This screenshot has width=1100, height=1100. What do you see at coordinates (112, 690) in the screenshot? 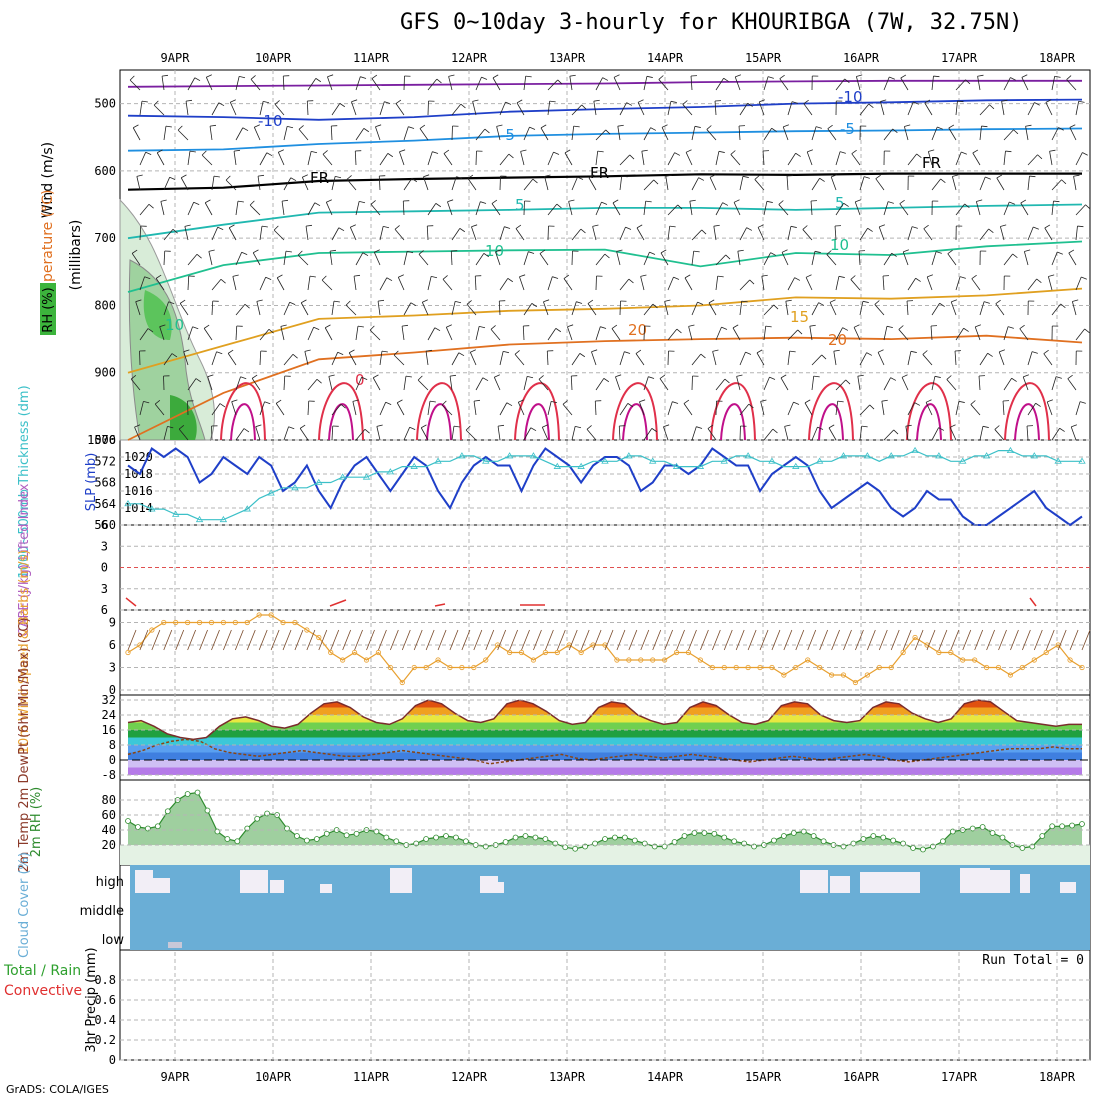
I see `wind-tick: 0` at bounding box center [112, 690].